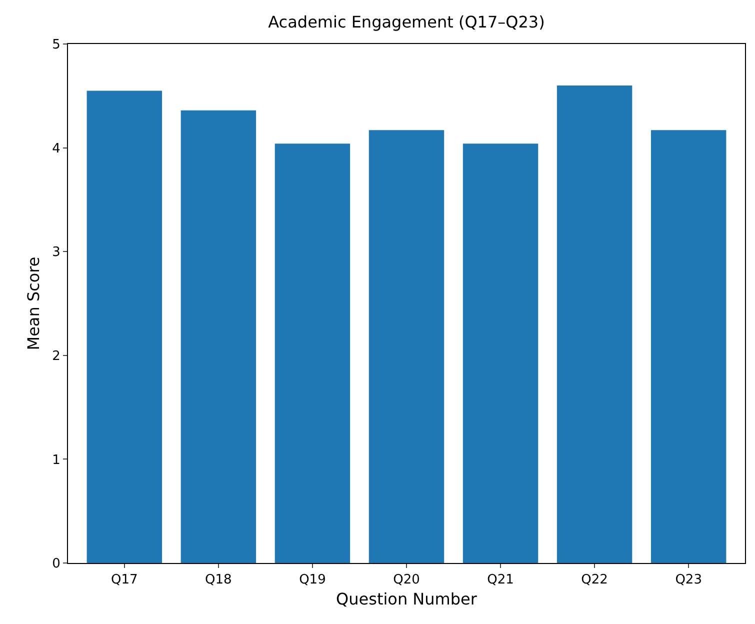  Describe the element at coordinates (56, 564) in the screenshot. I see `y-tick-label: 0` at that location.